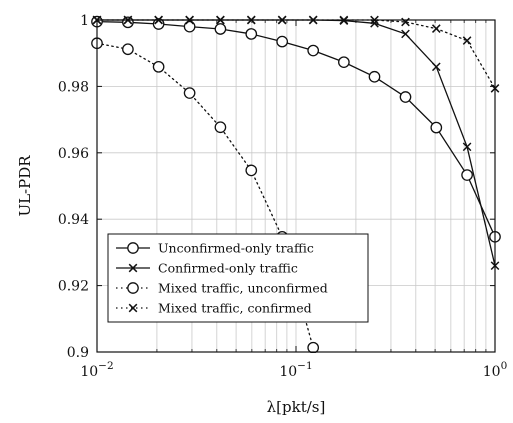  Describe the element at coordinates (84, 21) in the screenshot. I see `y-tick-label: 1` at that location.